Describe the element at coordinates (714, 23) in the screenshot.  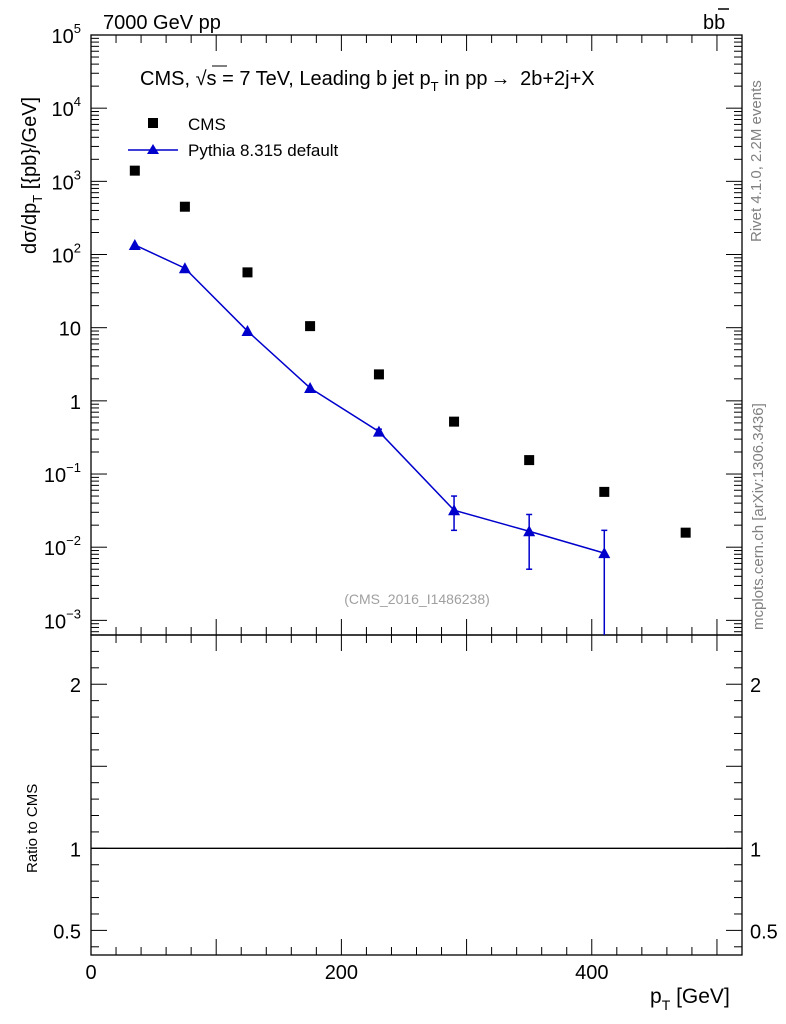
I see `process-label: bb` at that location.